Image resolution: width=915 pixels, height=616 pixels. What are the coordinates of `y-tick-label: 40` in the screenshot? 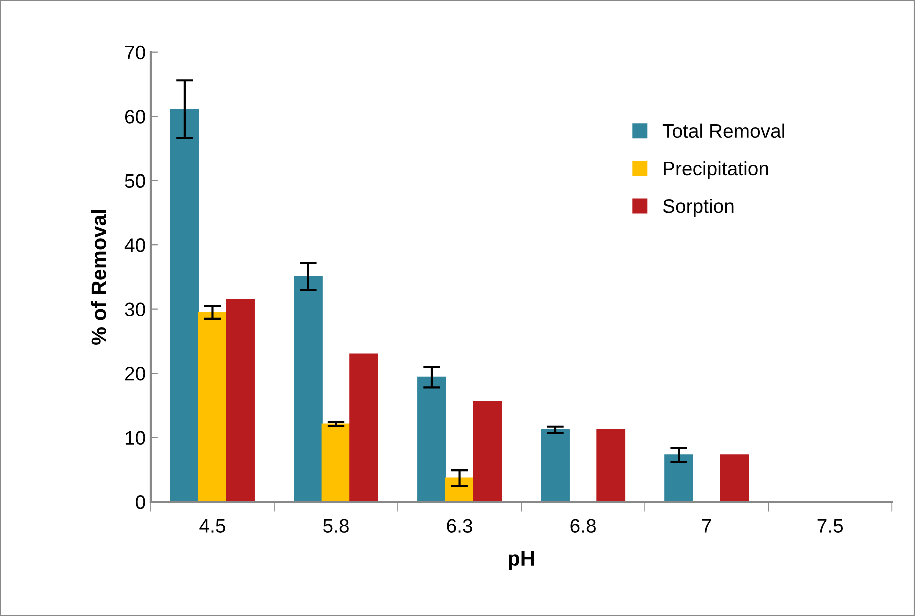 It's located at (135, 245).